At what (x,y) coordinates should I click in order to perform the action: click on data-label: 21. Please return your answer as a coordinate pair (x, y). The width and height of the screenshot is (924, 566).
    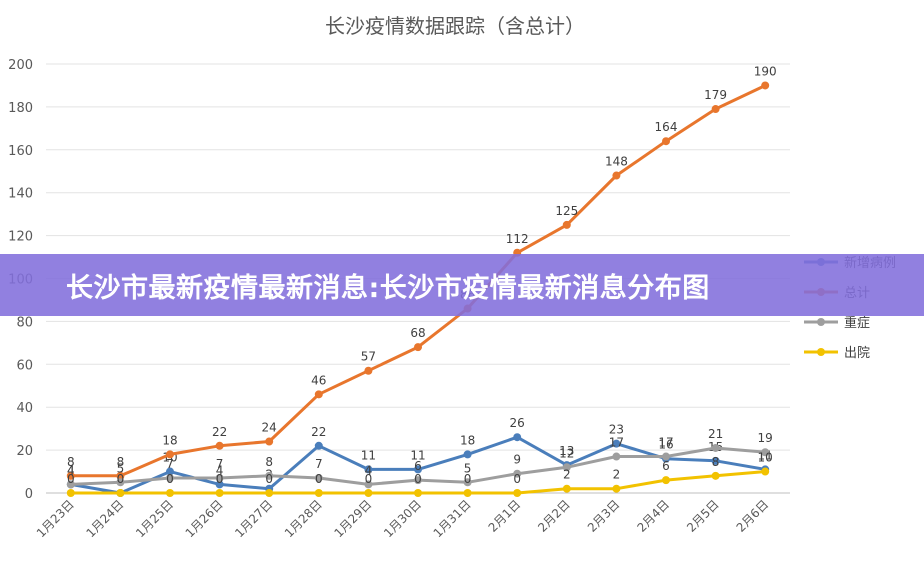
    Looking at the image, I should click on (715, 434).